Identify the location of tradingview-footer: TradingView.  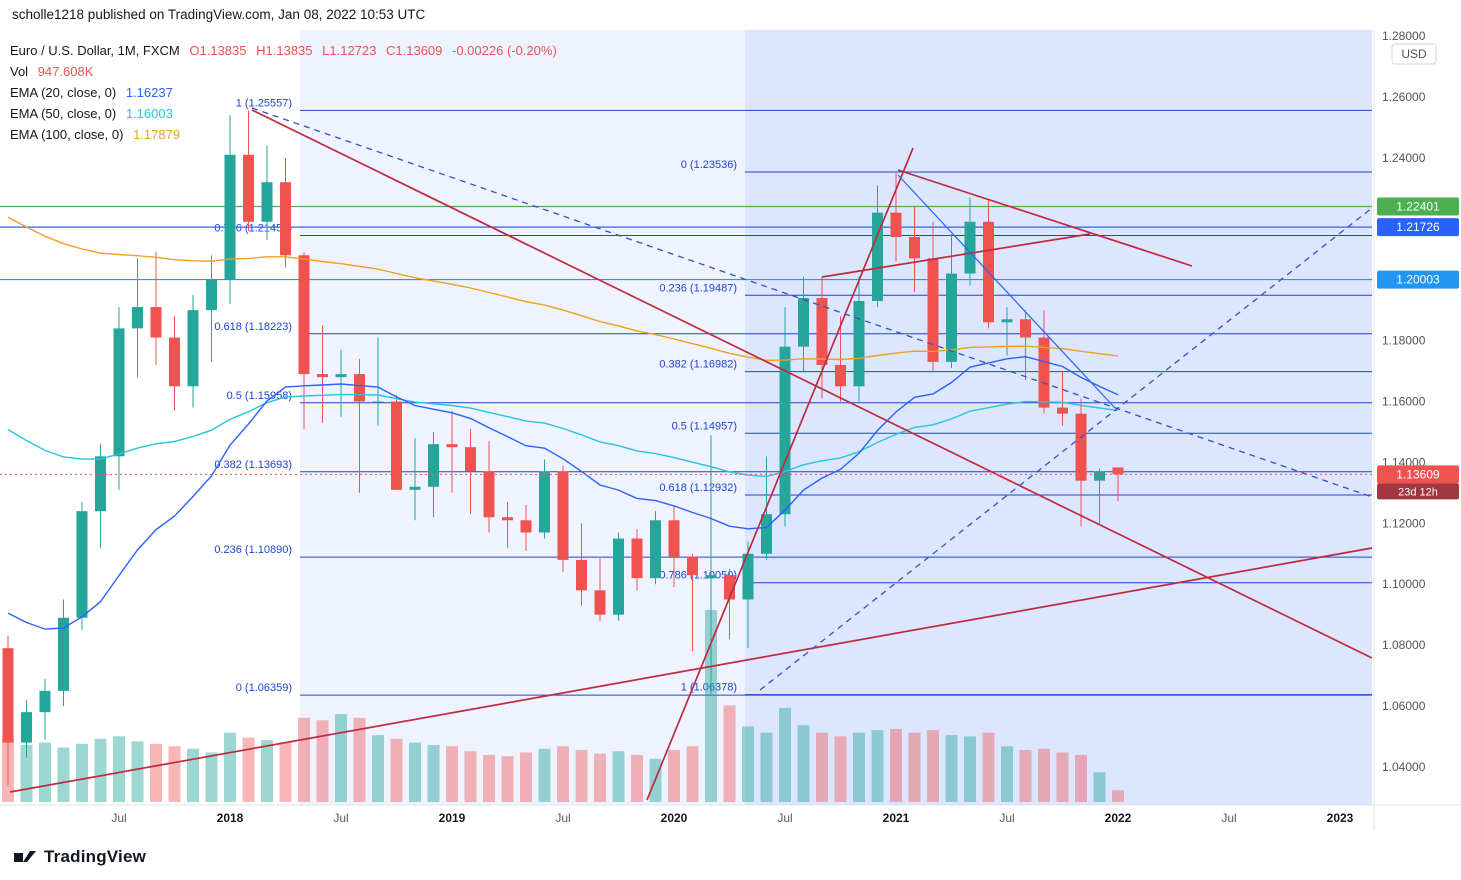
(80, 857).